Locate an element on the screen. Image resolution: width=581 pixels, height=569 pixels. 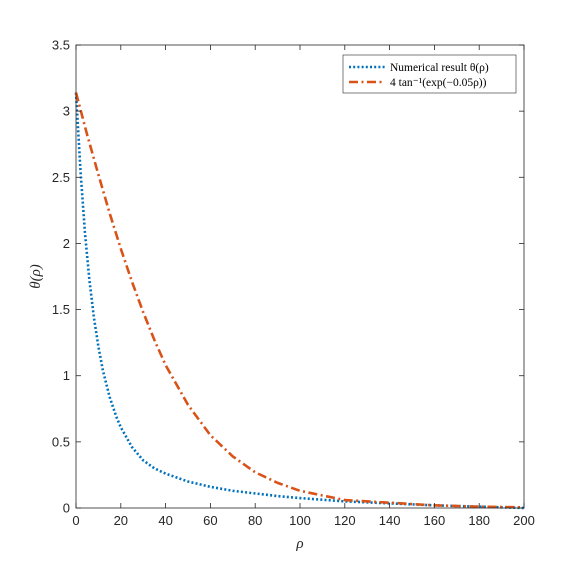
x-tick-label-1: 20 is located at coordinates (121, 520).